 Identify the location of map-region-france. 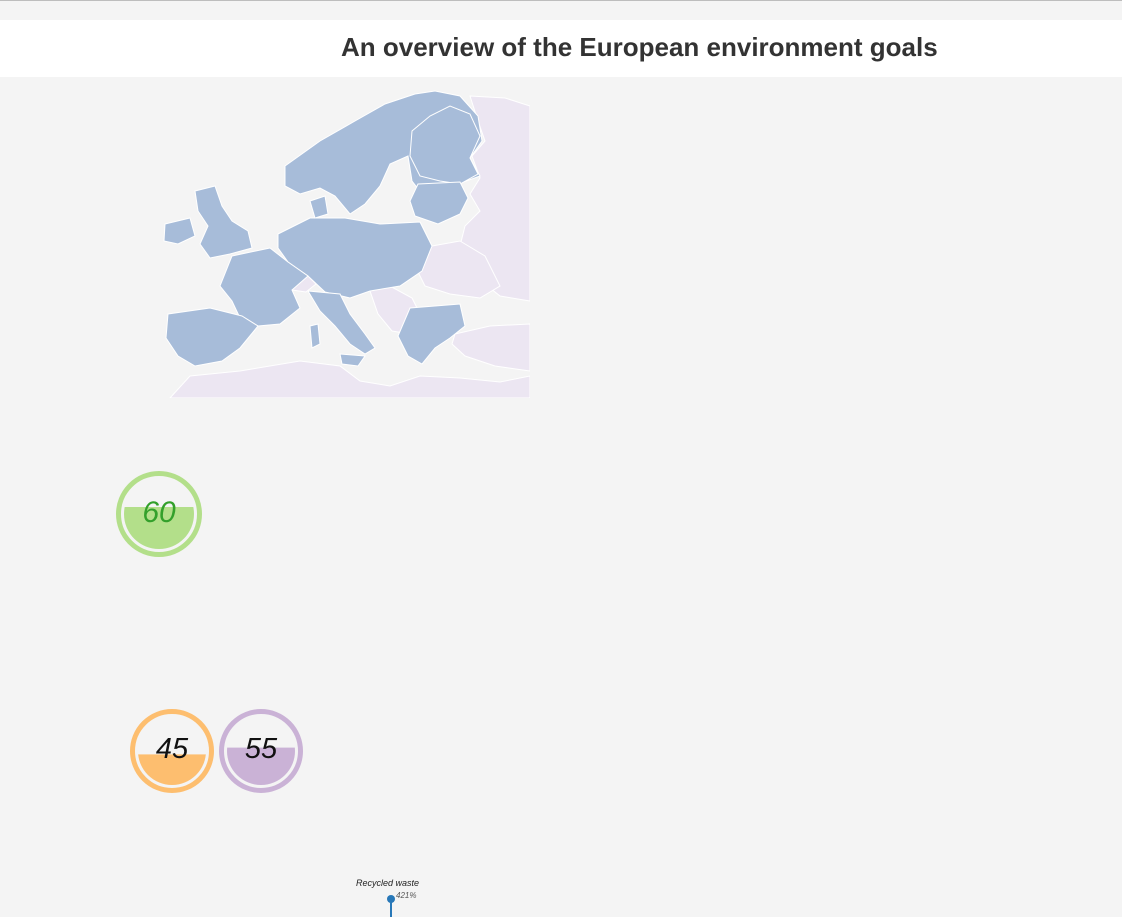
(264, 287).